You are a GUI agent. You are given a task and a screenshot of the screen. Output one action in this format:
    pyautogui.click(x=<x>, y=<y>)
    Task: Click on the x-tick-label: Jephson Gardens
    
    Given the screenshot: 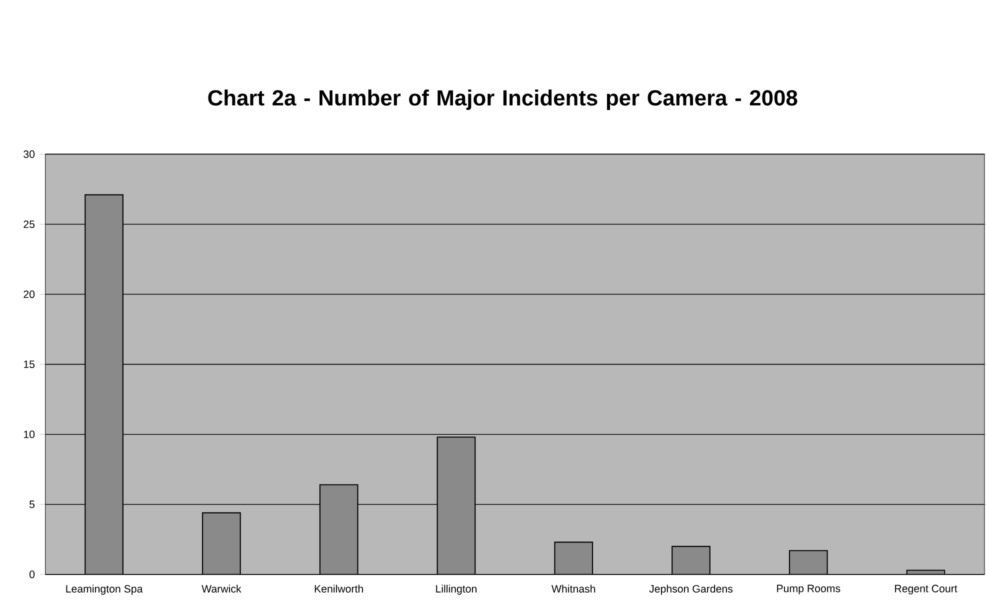 What is the action you would take?
    pyautogui.click(x=691, y=589)
    